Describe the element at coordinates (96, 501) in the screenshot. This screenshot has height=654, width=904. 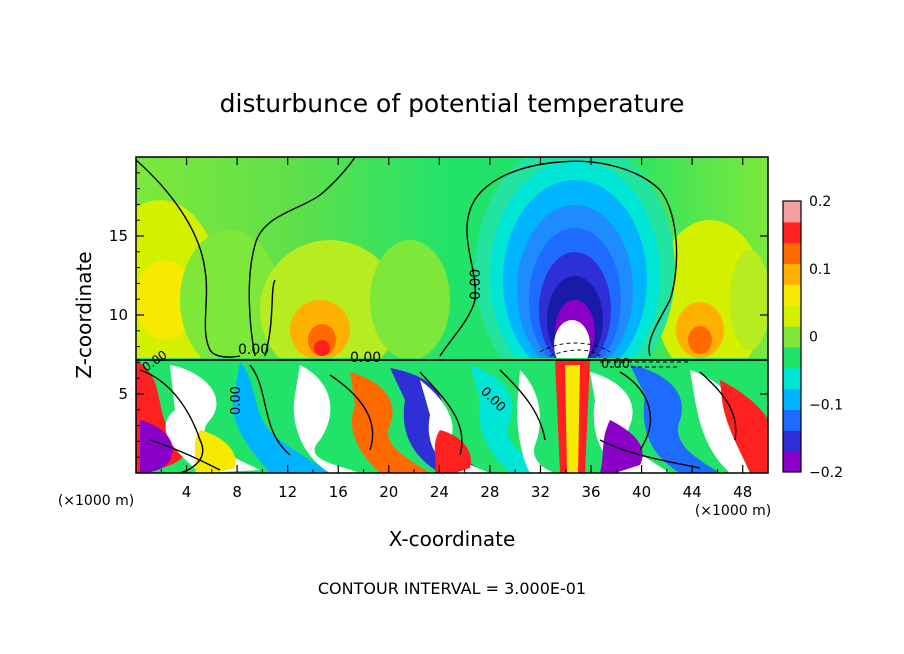
I see `x-unit-left: (×1000 m)` at that location.